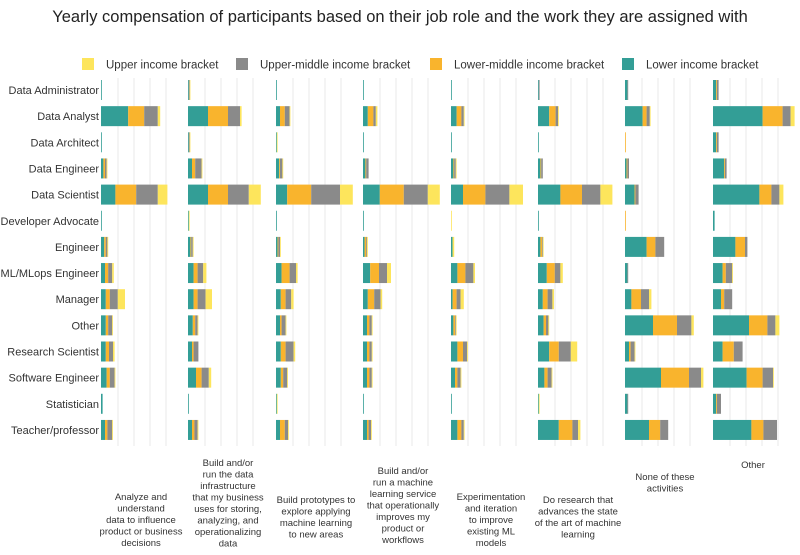 The image size is (800, 555). What do you see at coordinates (50, 222) in the screenshot?
I see `y-label-developer-advocate: Developer Advocate` at bounding box center [50, 222].